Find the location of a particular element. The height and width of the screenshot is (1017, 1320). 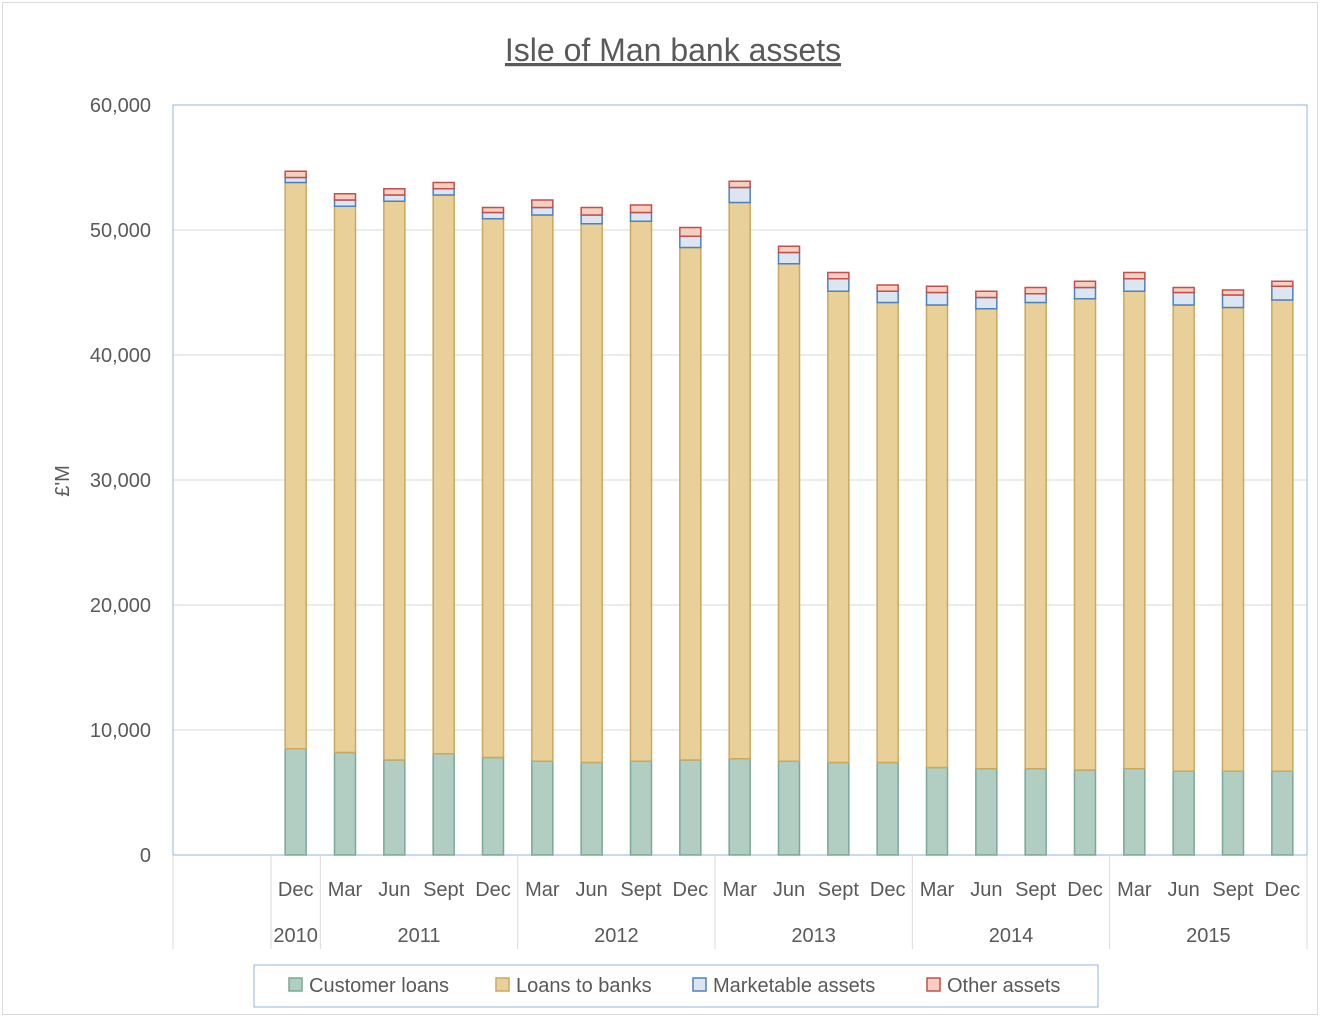

legend-box is located at coordinates (676, 986).